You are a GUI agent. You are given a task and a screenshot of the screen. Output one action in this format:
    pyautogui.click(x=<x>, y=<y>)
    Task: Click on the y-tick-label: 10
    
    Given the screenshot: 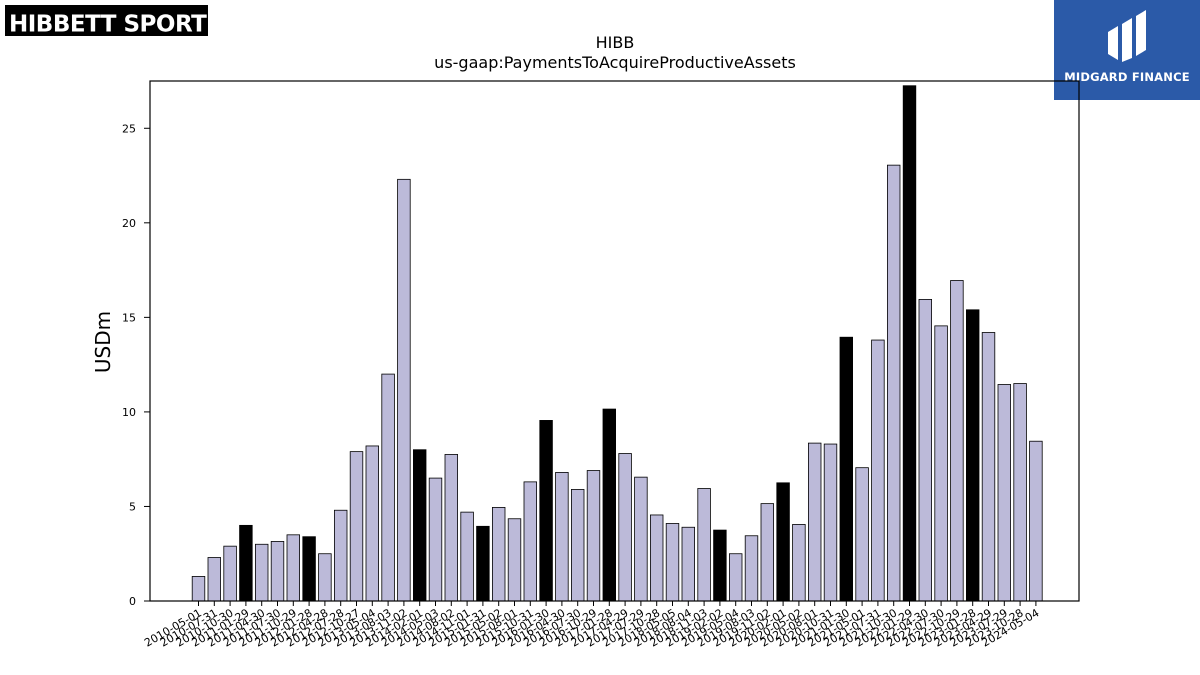 What is the action you would take?
    pyautogui.click(x=129, y=412)
    